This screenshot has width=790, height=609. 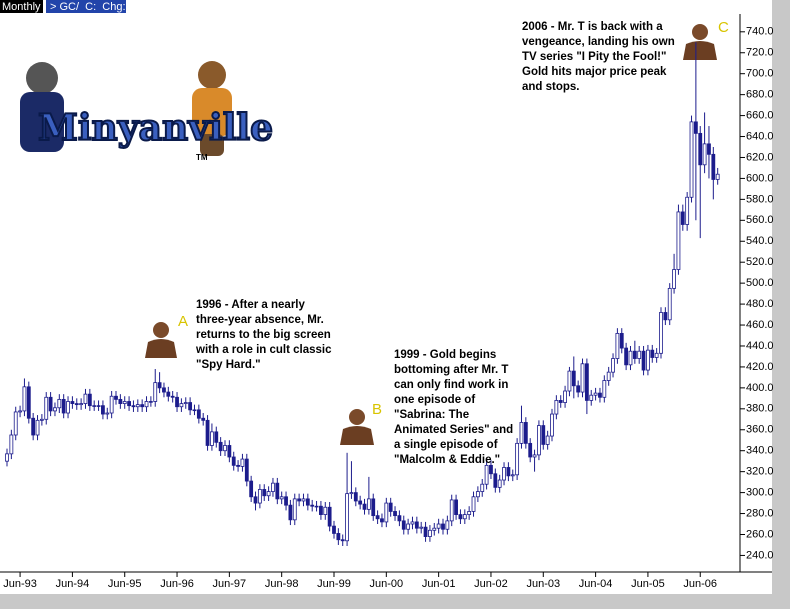 What do you see at coordinates (760, 220) in the screenshot?
I see `y-tick-label: 560.0` at bounding box center [760, 220].